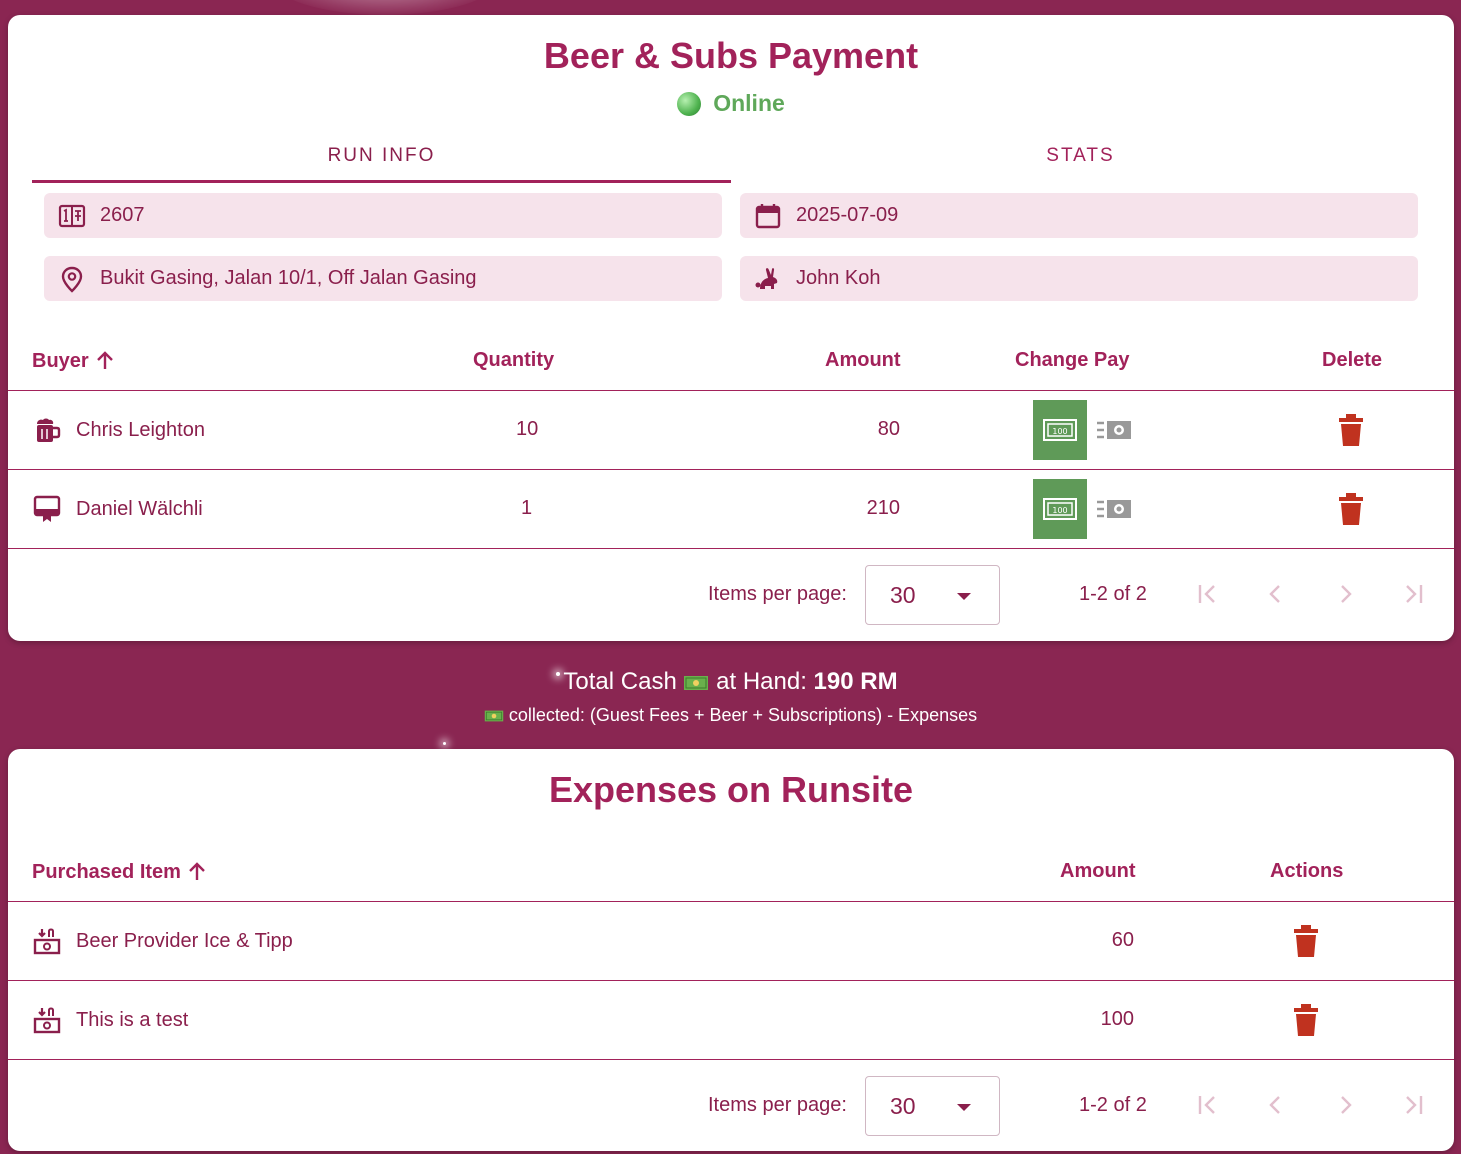 The image size is (1461, 1154). I want to click on run-date-value: 2025-07-09, so click(847, 215).